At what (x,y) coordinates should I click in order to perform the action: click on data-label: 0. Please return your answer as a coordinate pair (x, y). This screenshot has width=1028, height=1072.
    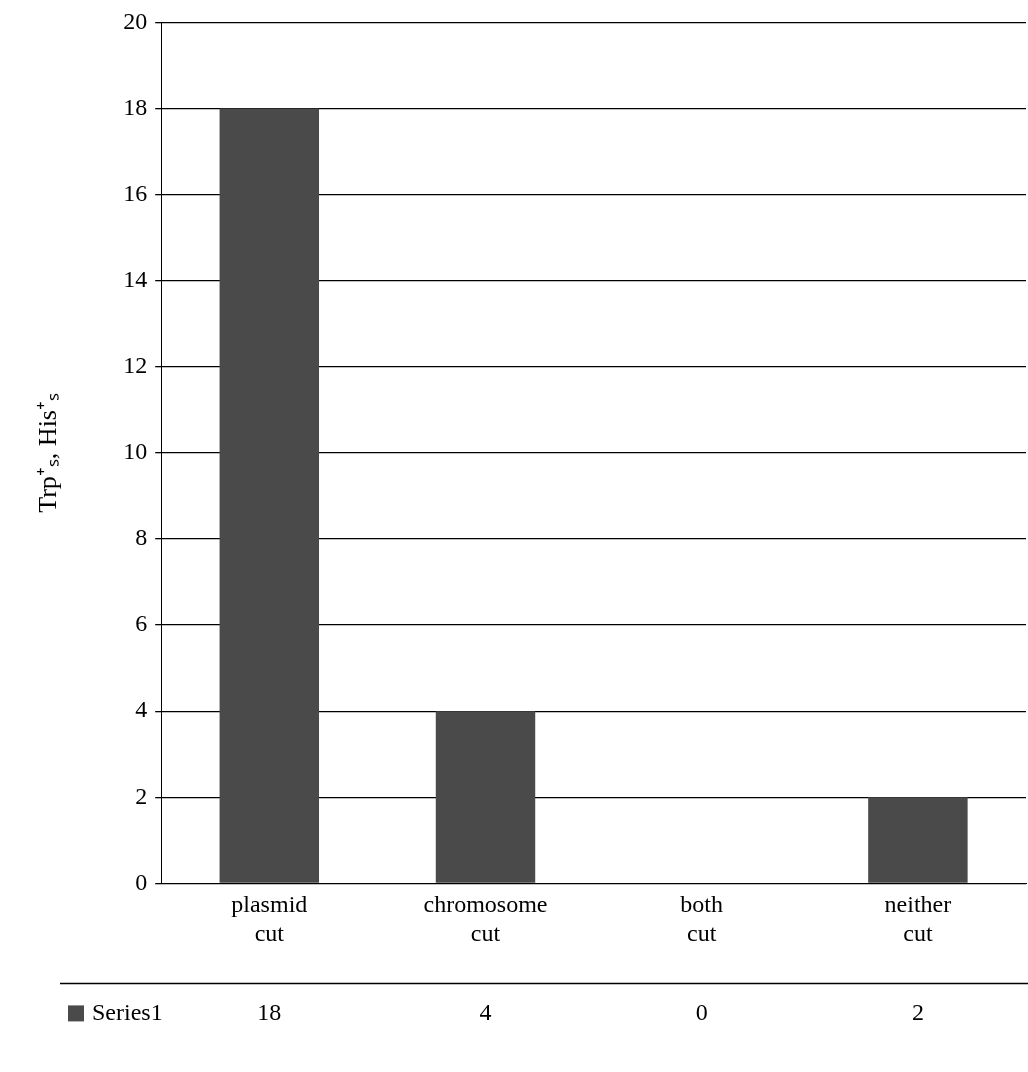
    Looking at the image, I should click on (701, 1011).